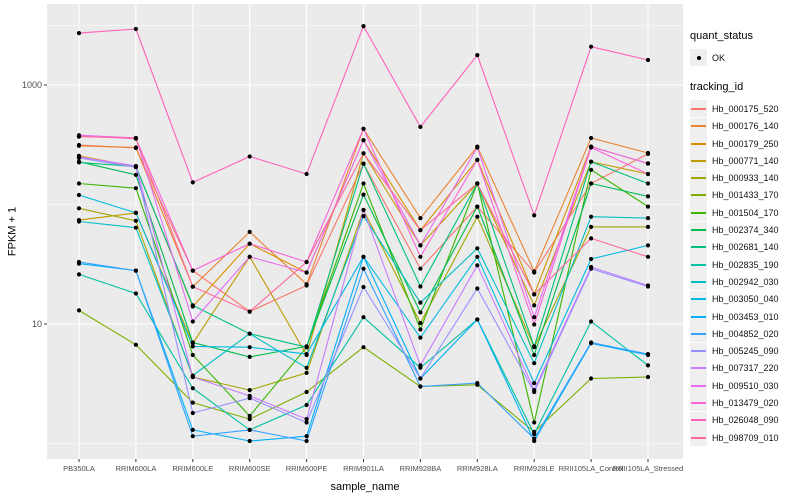 The width and height of the screenshot is (800, 500). I want to click on legend-item-Hb_007317_220: Hb_007317_220, so click(745, 368).